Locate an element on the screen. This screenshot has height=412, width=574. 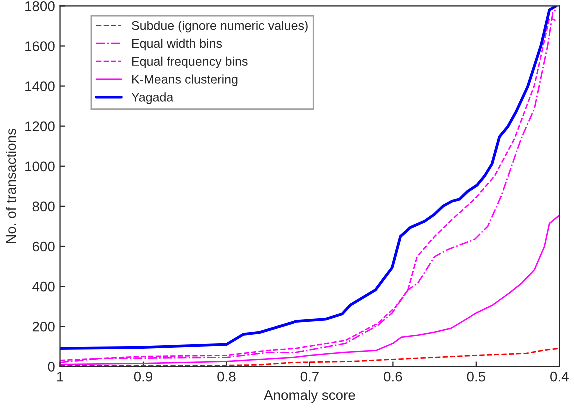
y-tick-label: 200 is located at coordinates (43, 327).